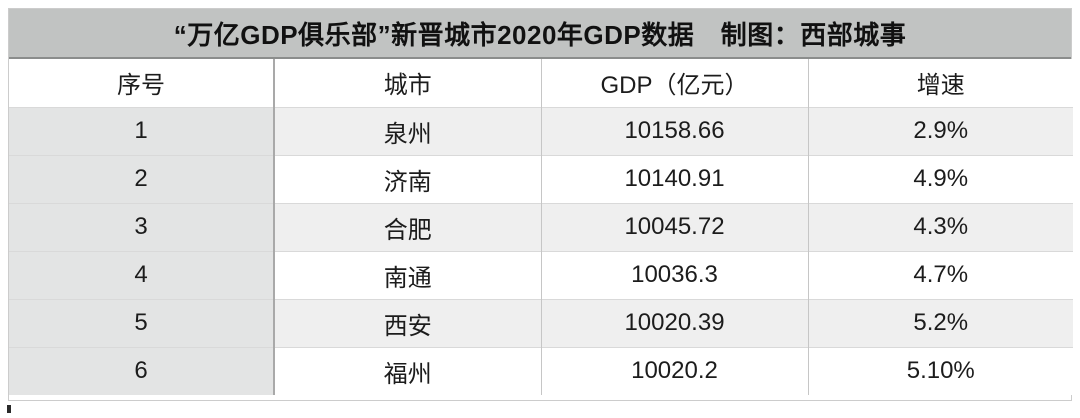 The height and width of the screenshot is (418, 1080). I want to click on cell-city: 济南, so click(407, 178).